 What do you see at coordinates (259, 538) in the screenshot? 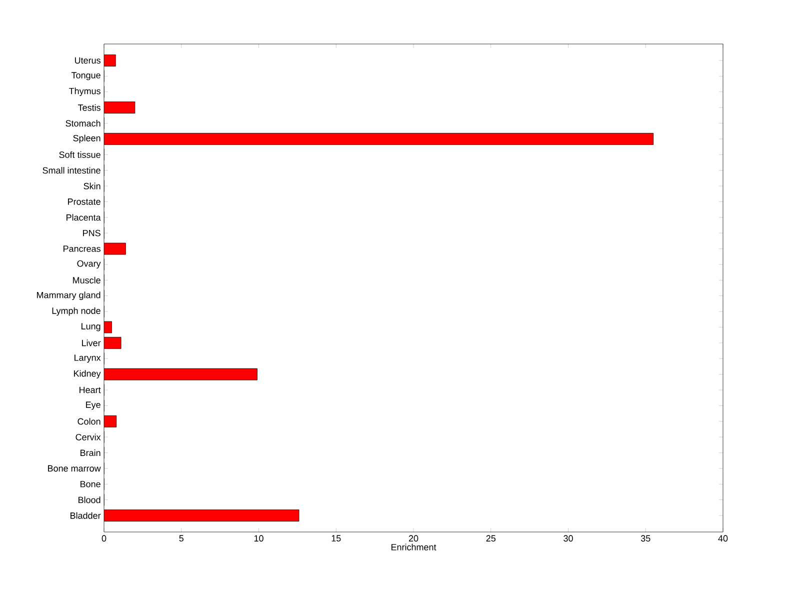
I see `x-tick-label: 10` at bounding box center [259, 538].